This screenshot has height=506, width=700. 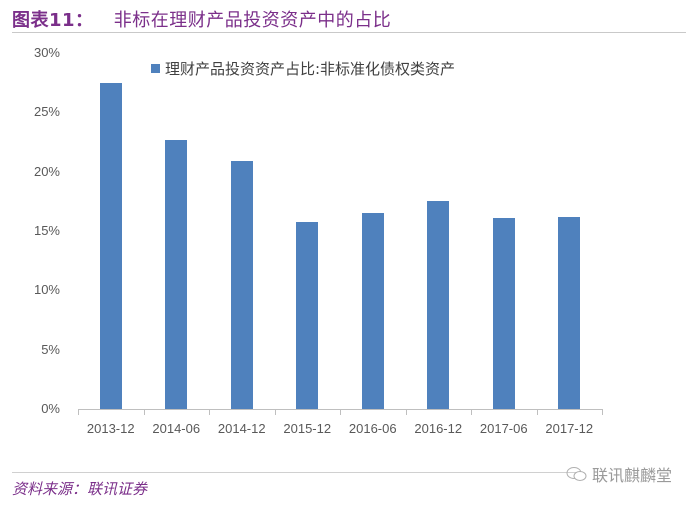 What do you see at coordinates (53, 20) in the screenshot?
I see `figure-label: 图表11：` at bounding box center [53, 20].